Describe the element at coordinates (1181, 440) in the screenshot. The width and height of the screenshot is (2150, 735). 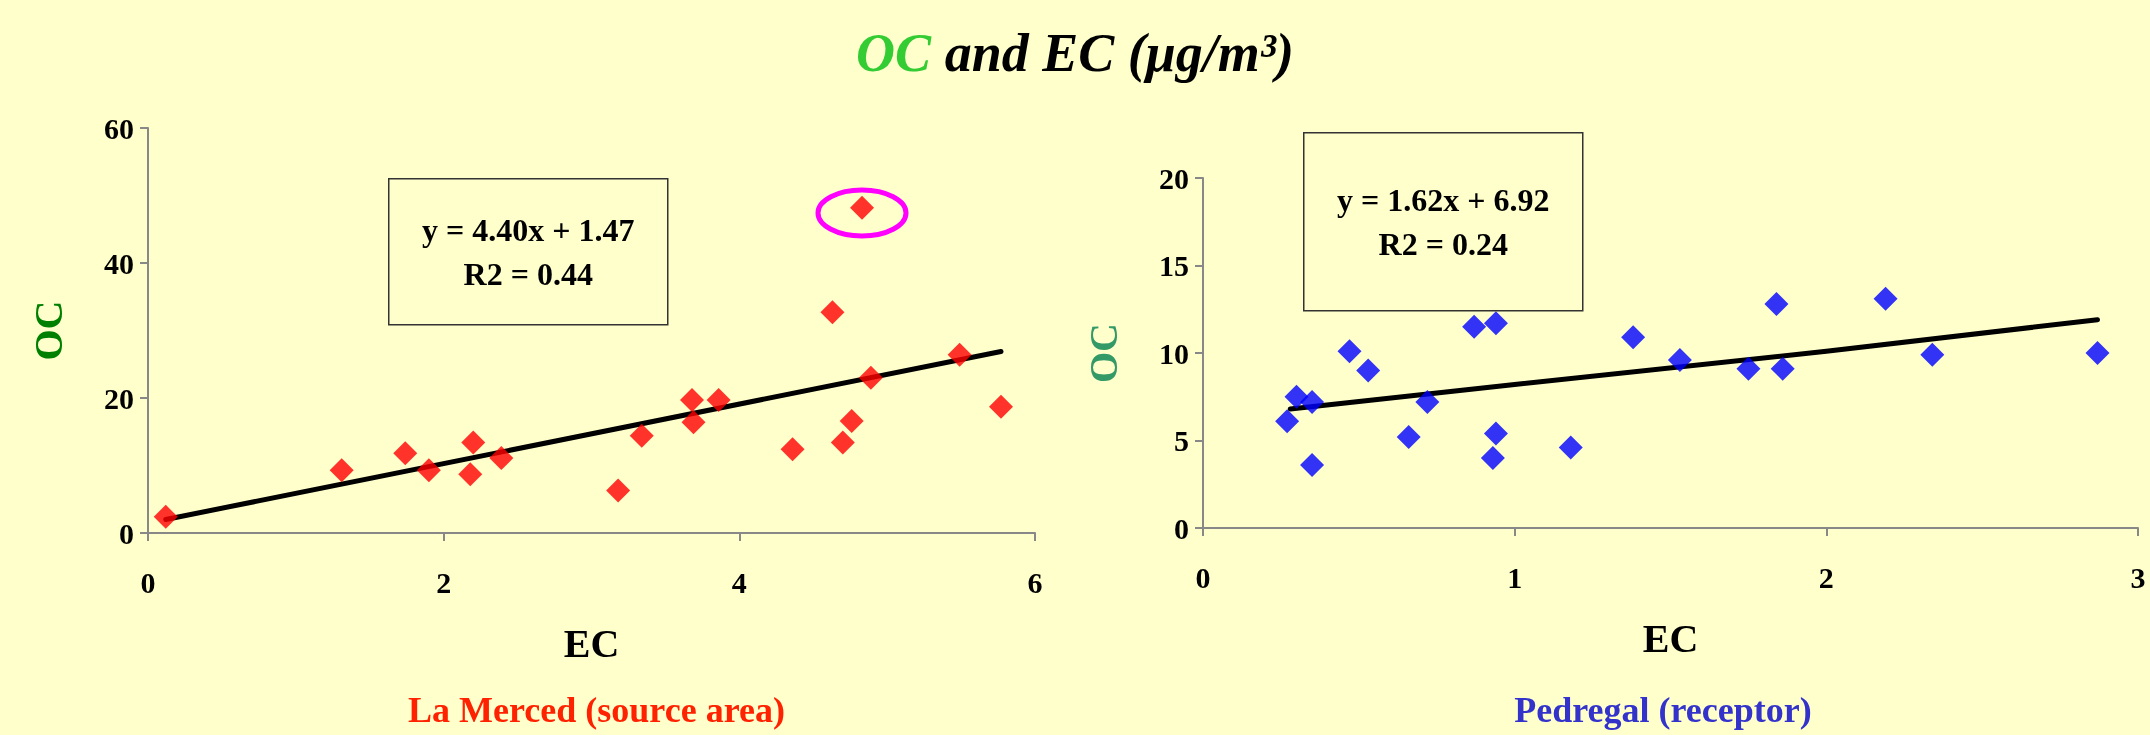
I see `y-tick-label: 5` at that location.